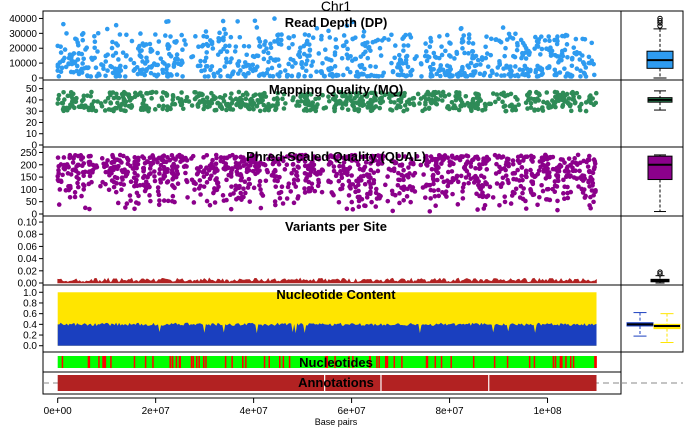  What do you see at coordinates (23, 34) in the screenshot?
I see `read-depth-y-tick-label: 30000` at bounding box center [23, 34].